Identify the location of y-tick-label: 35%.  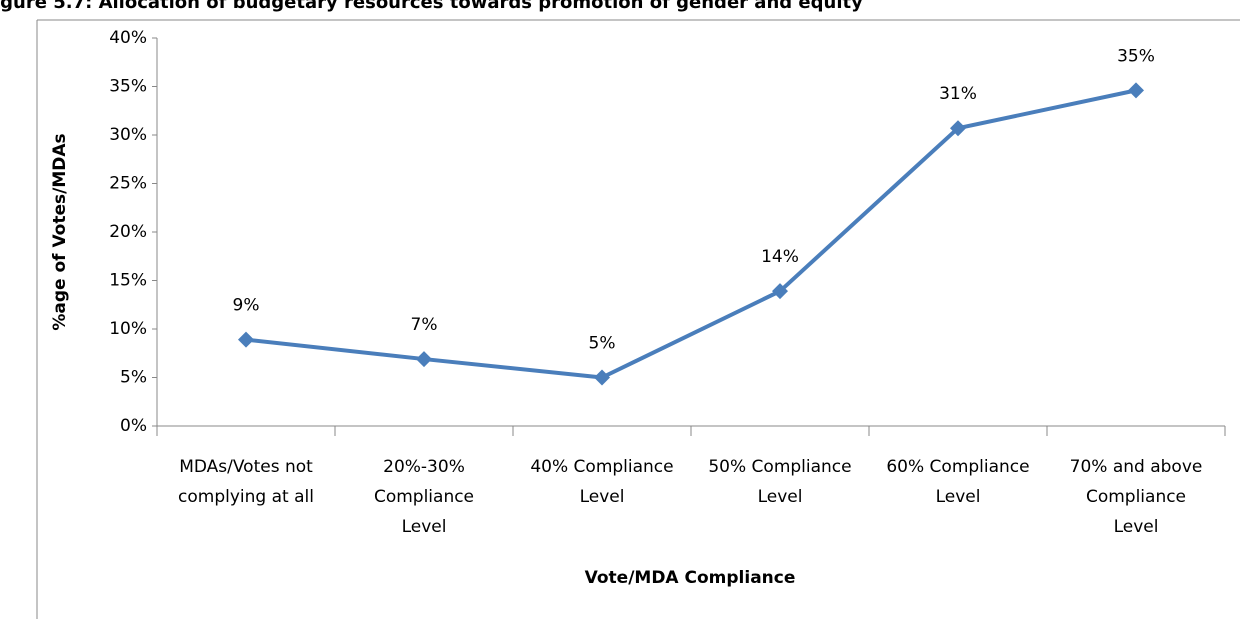
(128, 87).